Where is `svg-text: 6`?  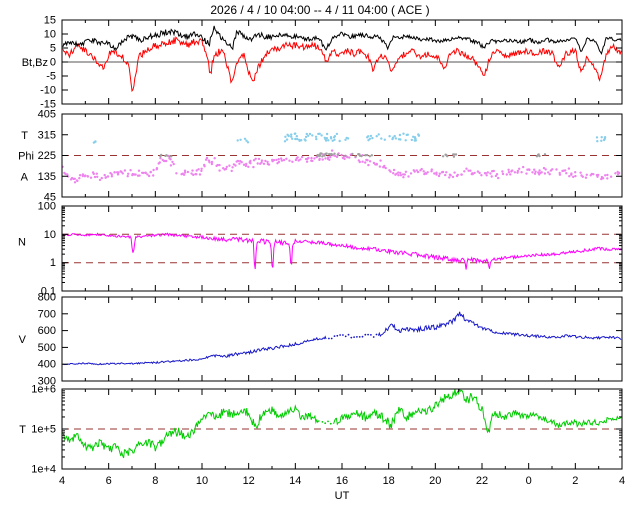
svg-text: 6 is located at coordinates (109, 481).